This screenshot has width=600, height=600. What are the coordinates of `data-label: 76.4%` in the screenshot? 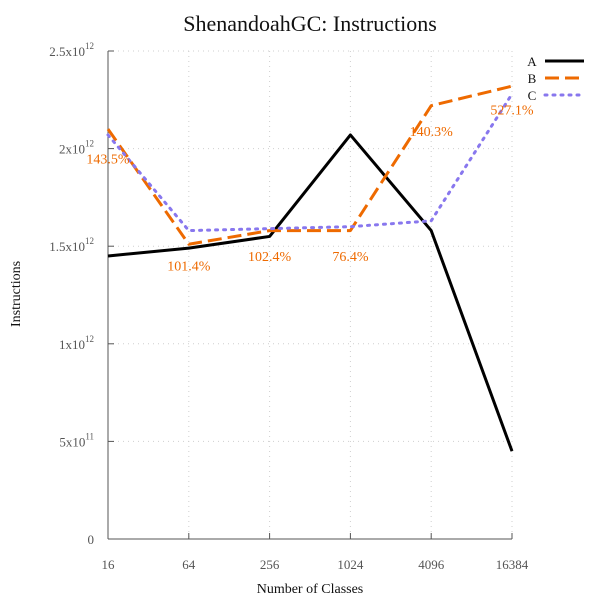 It's located at (350, 257).